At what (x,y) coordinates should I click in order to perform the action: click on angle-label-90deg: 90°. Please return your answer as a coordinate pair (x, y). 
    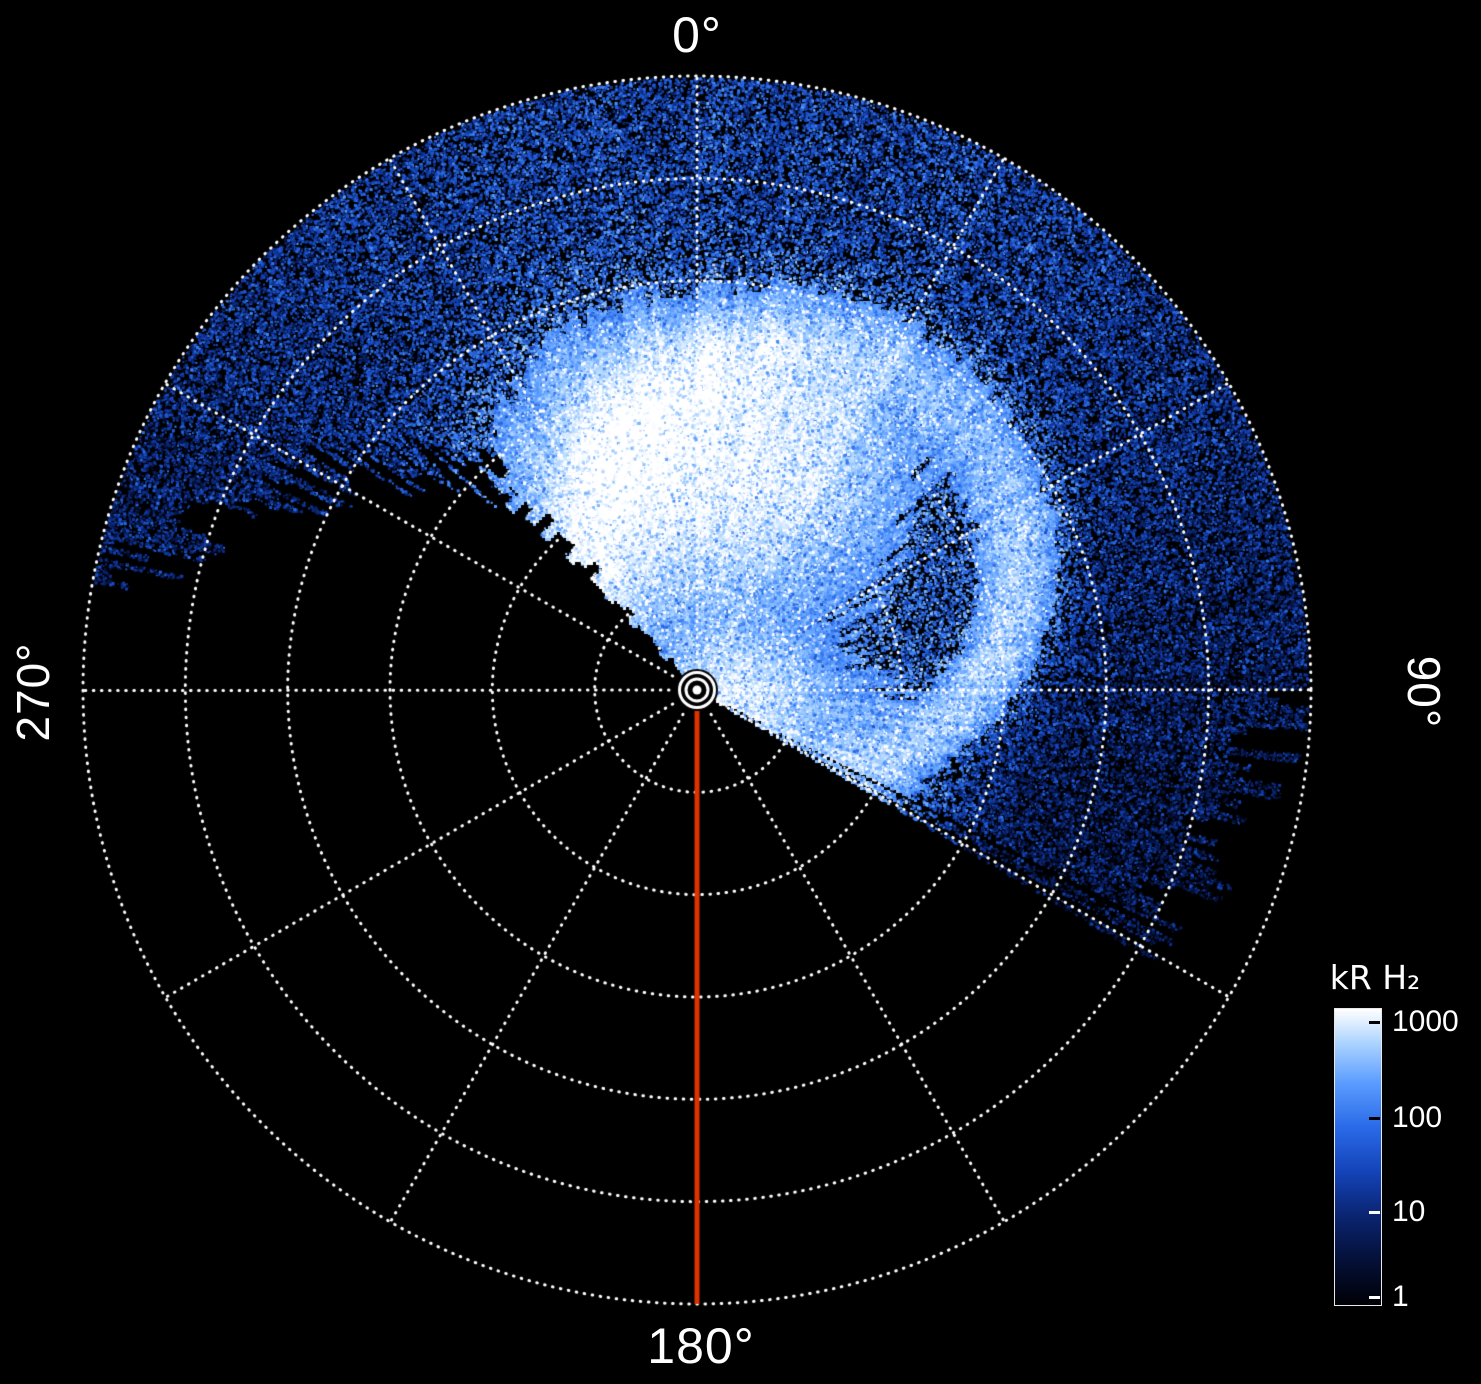
    Looking at the image, I should click on (1424, 692).